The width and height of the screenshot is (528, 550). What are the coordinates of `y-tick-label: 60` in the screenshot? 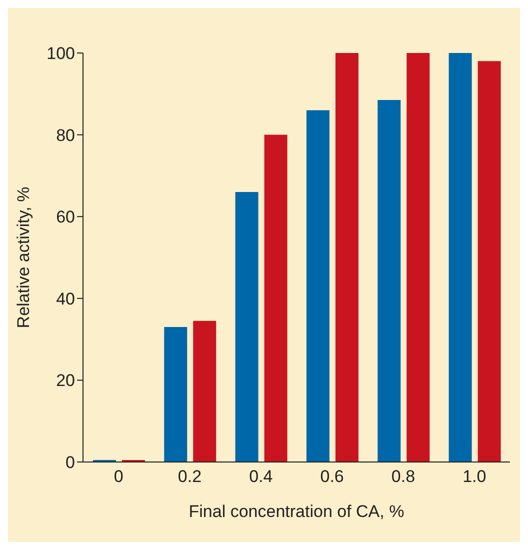 It's located at (65, 217).